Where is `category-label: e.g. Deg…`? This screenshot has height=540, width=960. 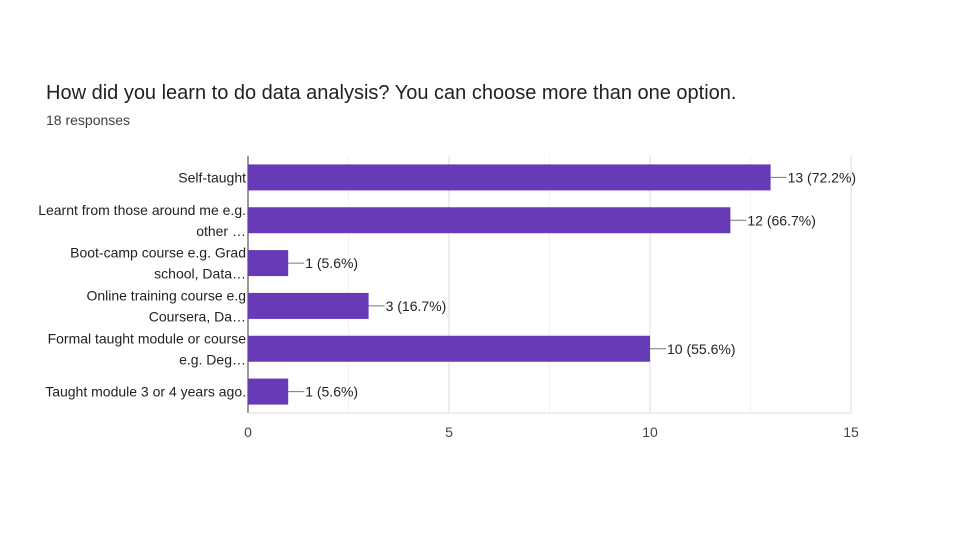
category-label: e.g. Deg… is located at coordinates (212, 359).